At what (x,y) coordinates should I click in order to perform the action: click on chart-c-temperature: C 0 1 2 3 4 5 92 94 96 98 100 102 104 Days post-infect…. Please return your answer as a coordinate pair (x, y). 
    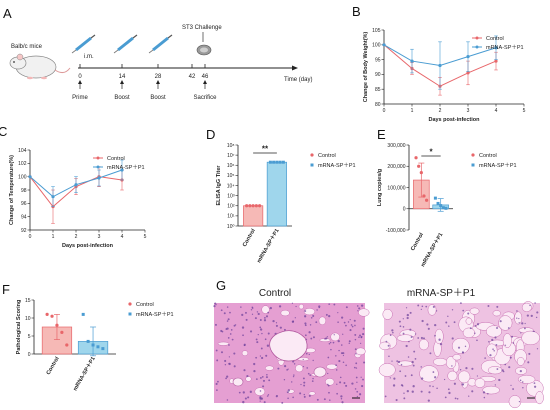
    Looking at the image, I should click on (73, 186).